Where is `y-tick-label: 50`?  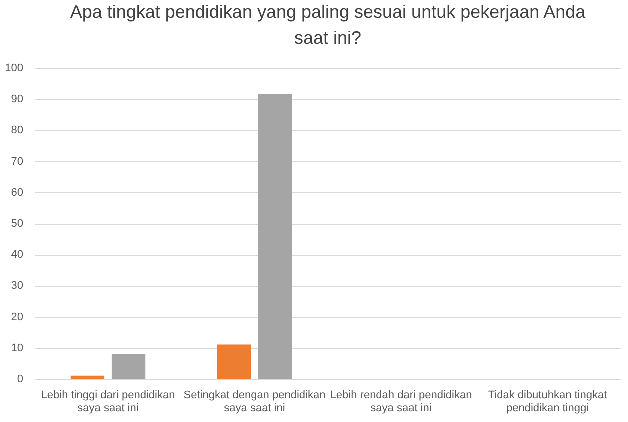 y-tick-label: 50 is located at coordinates (17, 224).